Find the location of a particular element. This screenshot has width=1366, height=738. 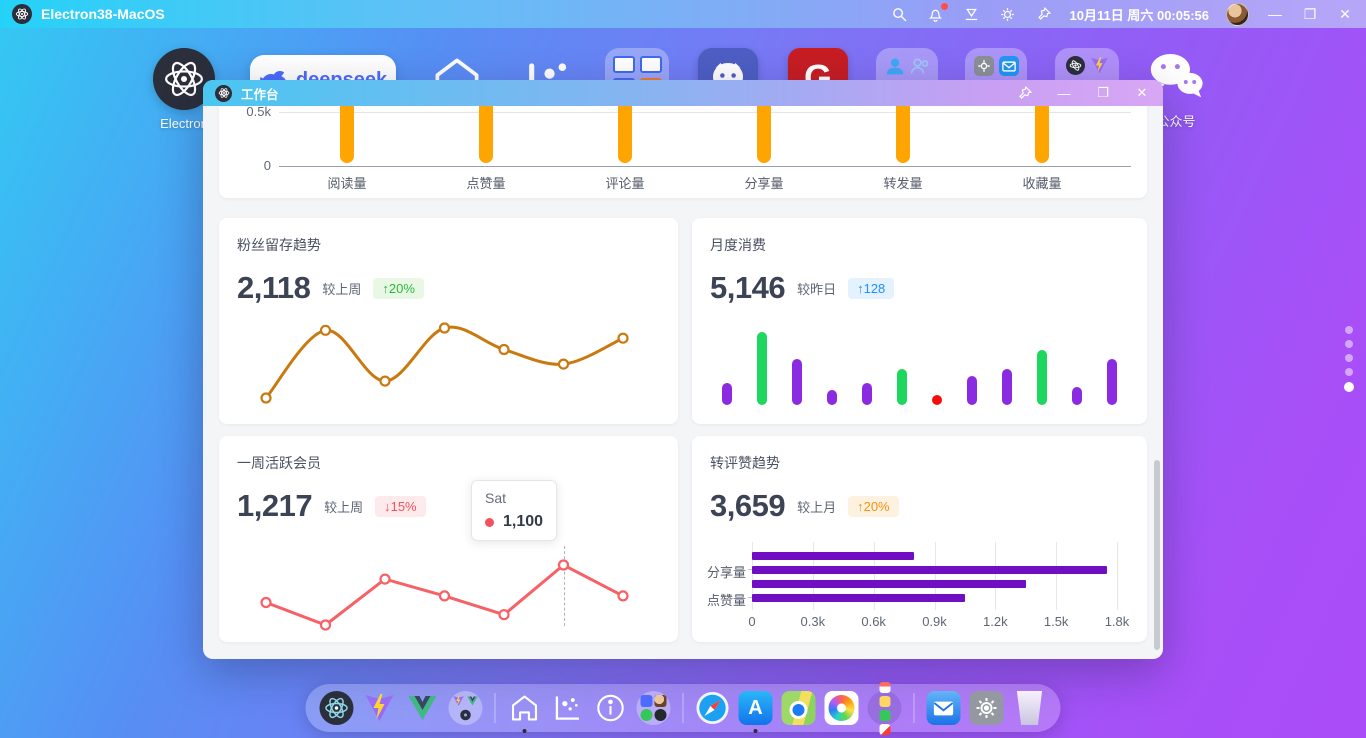

tooltip-value: 1,100 is located at coordinates (523, 521).